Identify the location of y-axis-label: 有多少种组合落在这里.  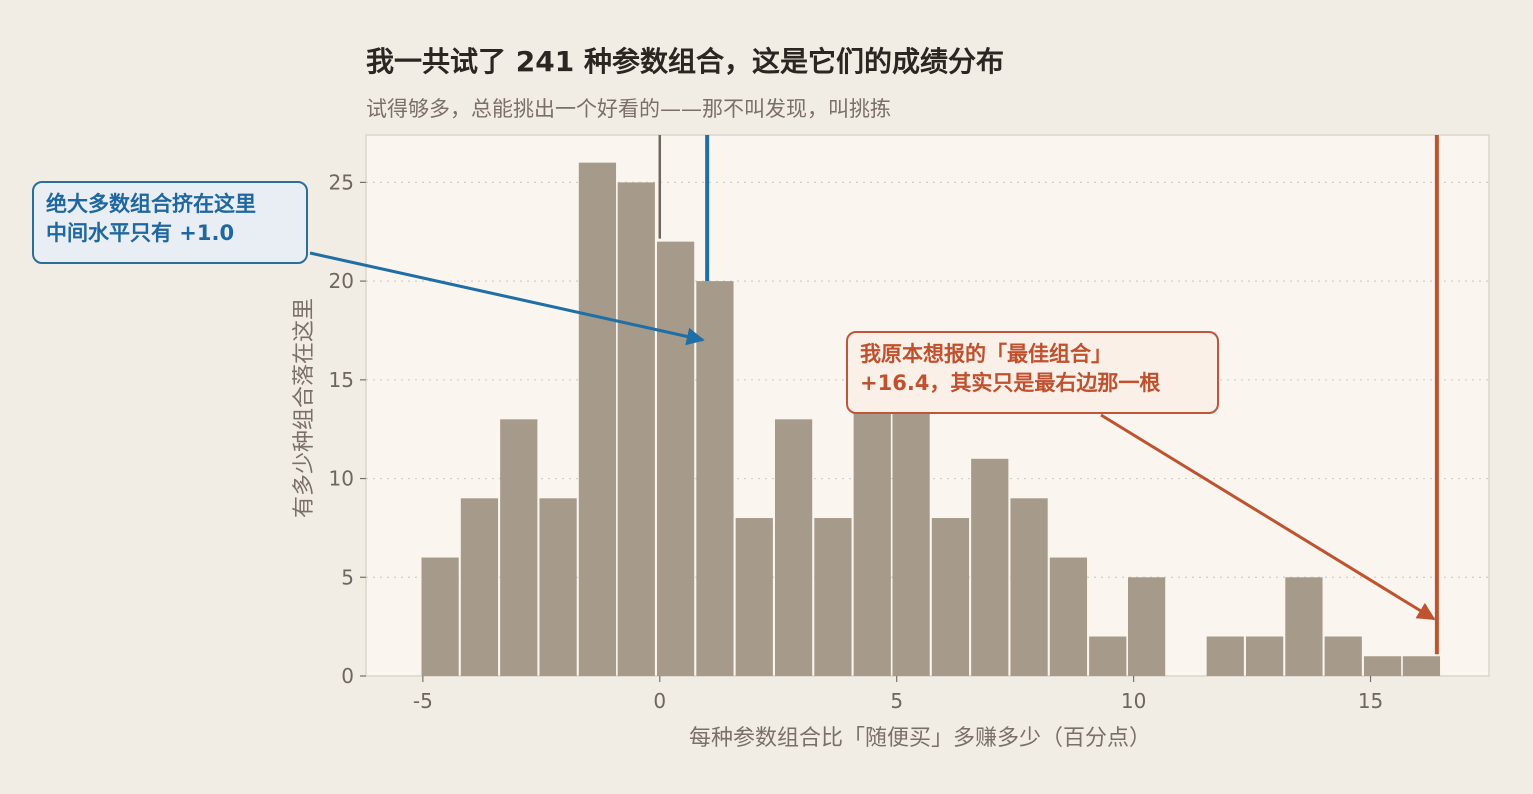
(304, 408).